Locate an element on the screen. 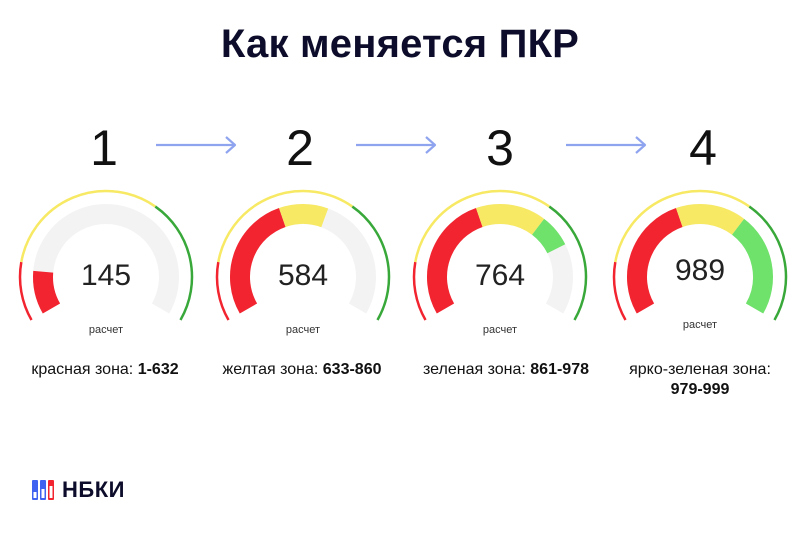 This screenshot has width=800, height=533. zone-range: 861-978 is located at coordinates (559, 369).